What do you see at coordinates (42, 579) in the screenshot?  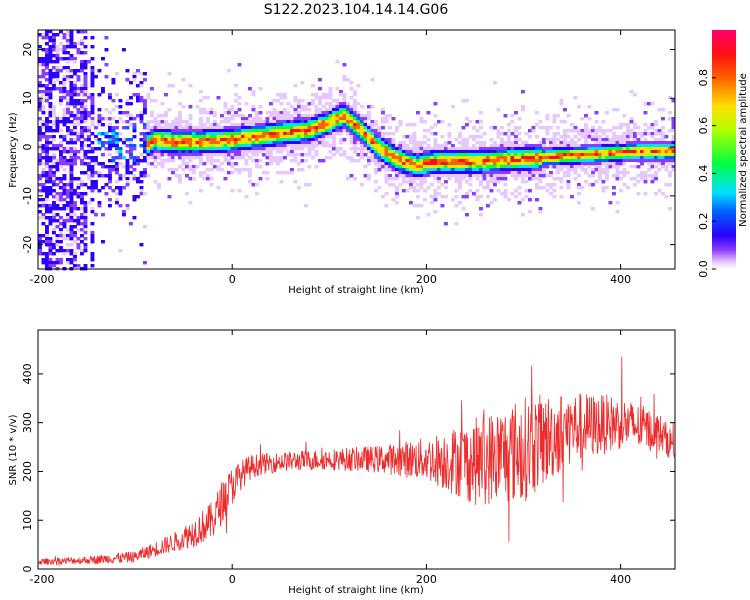 I see `snr-x-tick-label: -200` at bounding box center [42, 579].